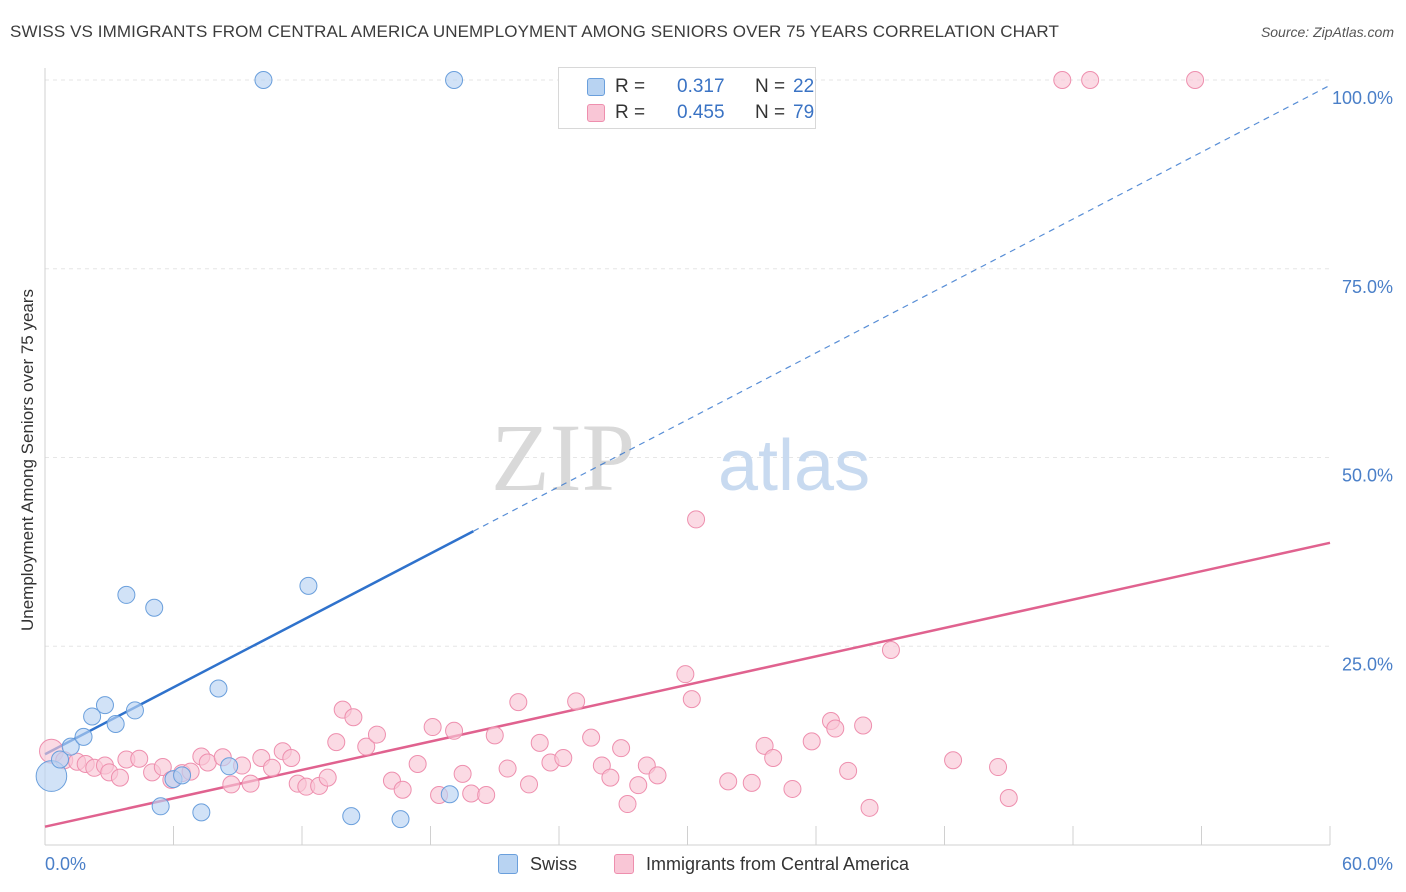  Describe the element at coordinates (624, 864) in the screenshot. I see `series-swatch-immigrants` at that location.